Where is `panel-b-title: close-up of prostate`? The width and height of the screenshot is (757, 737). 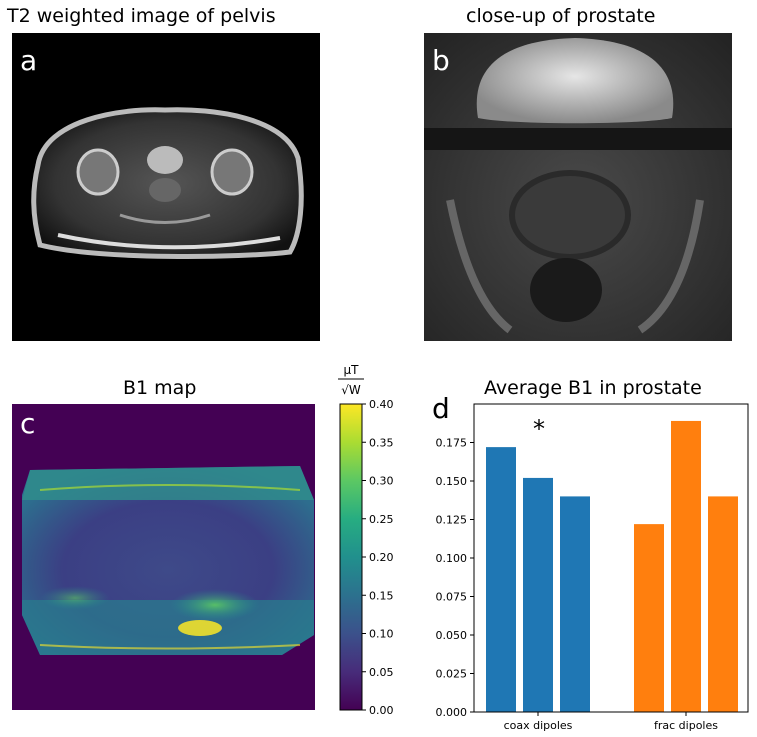 panel-b-title: close-up of prostate is located at coordinates (561, 16).